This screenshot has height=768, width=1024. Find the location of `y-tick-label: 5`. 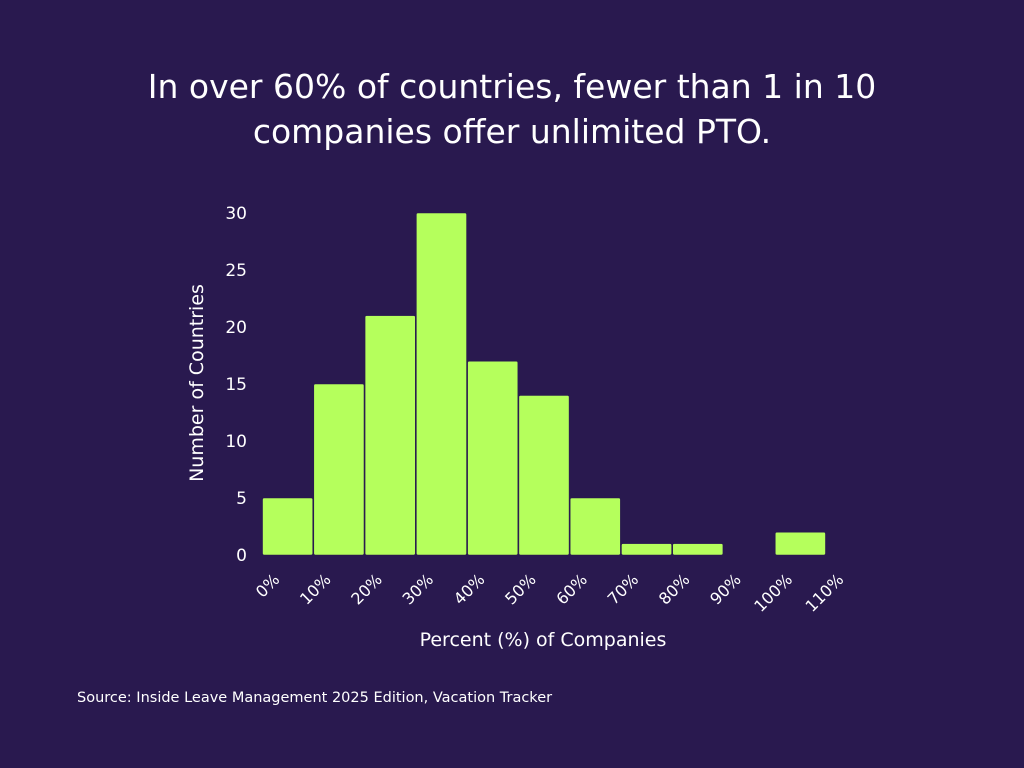

y-tick-label: 5 is located at coordinates (241, 499).